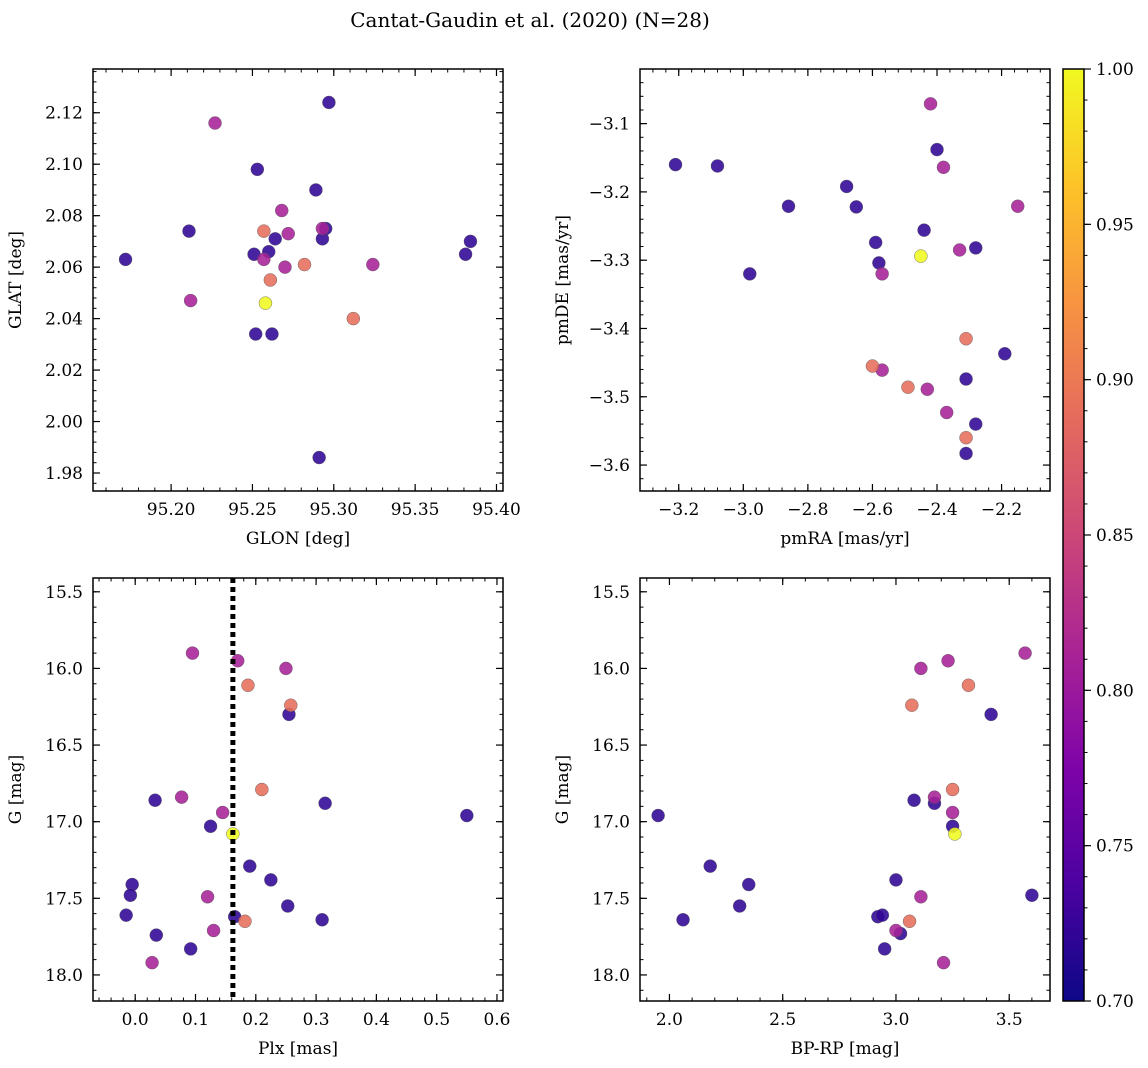 The width and height of the screenshot is (1148, 1068). Describe the element at coordinates (16, 789) in the screenshot. I see `y-axis-label: G [mag]` at that location.